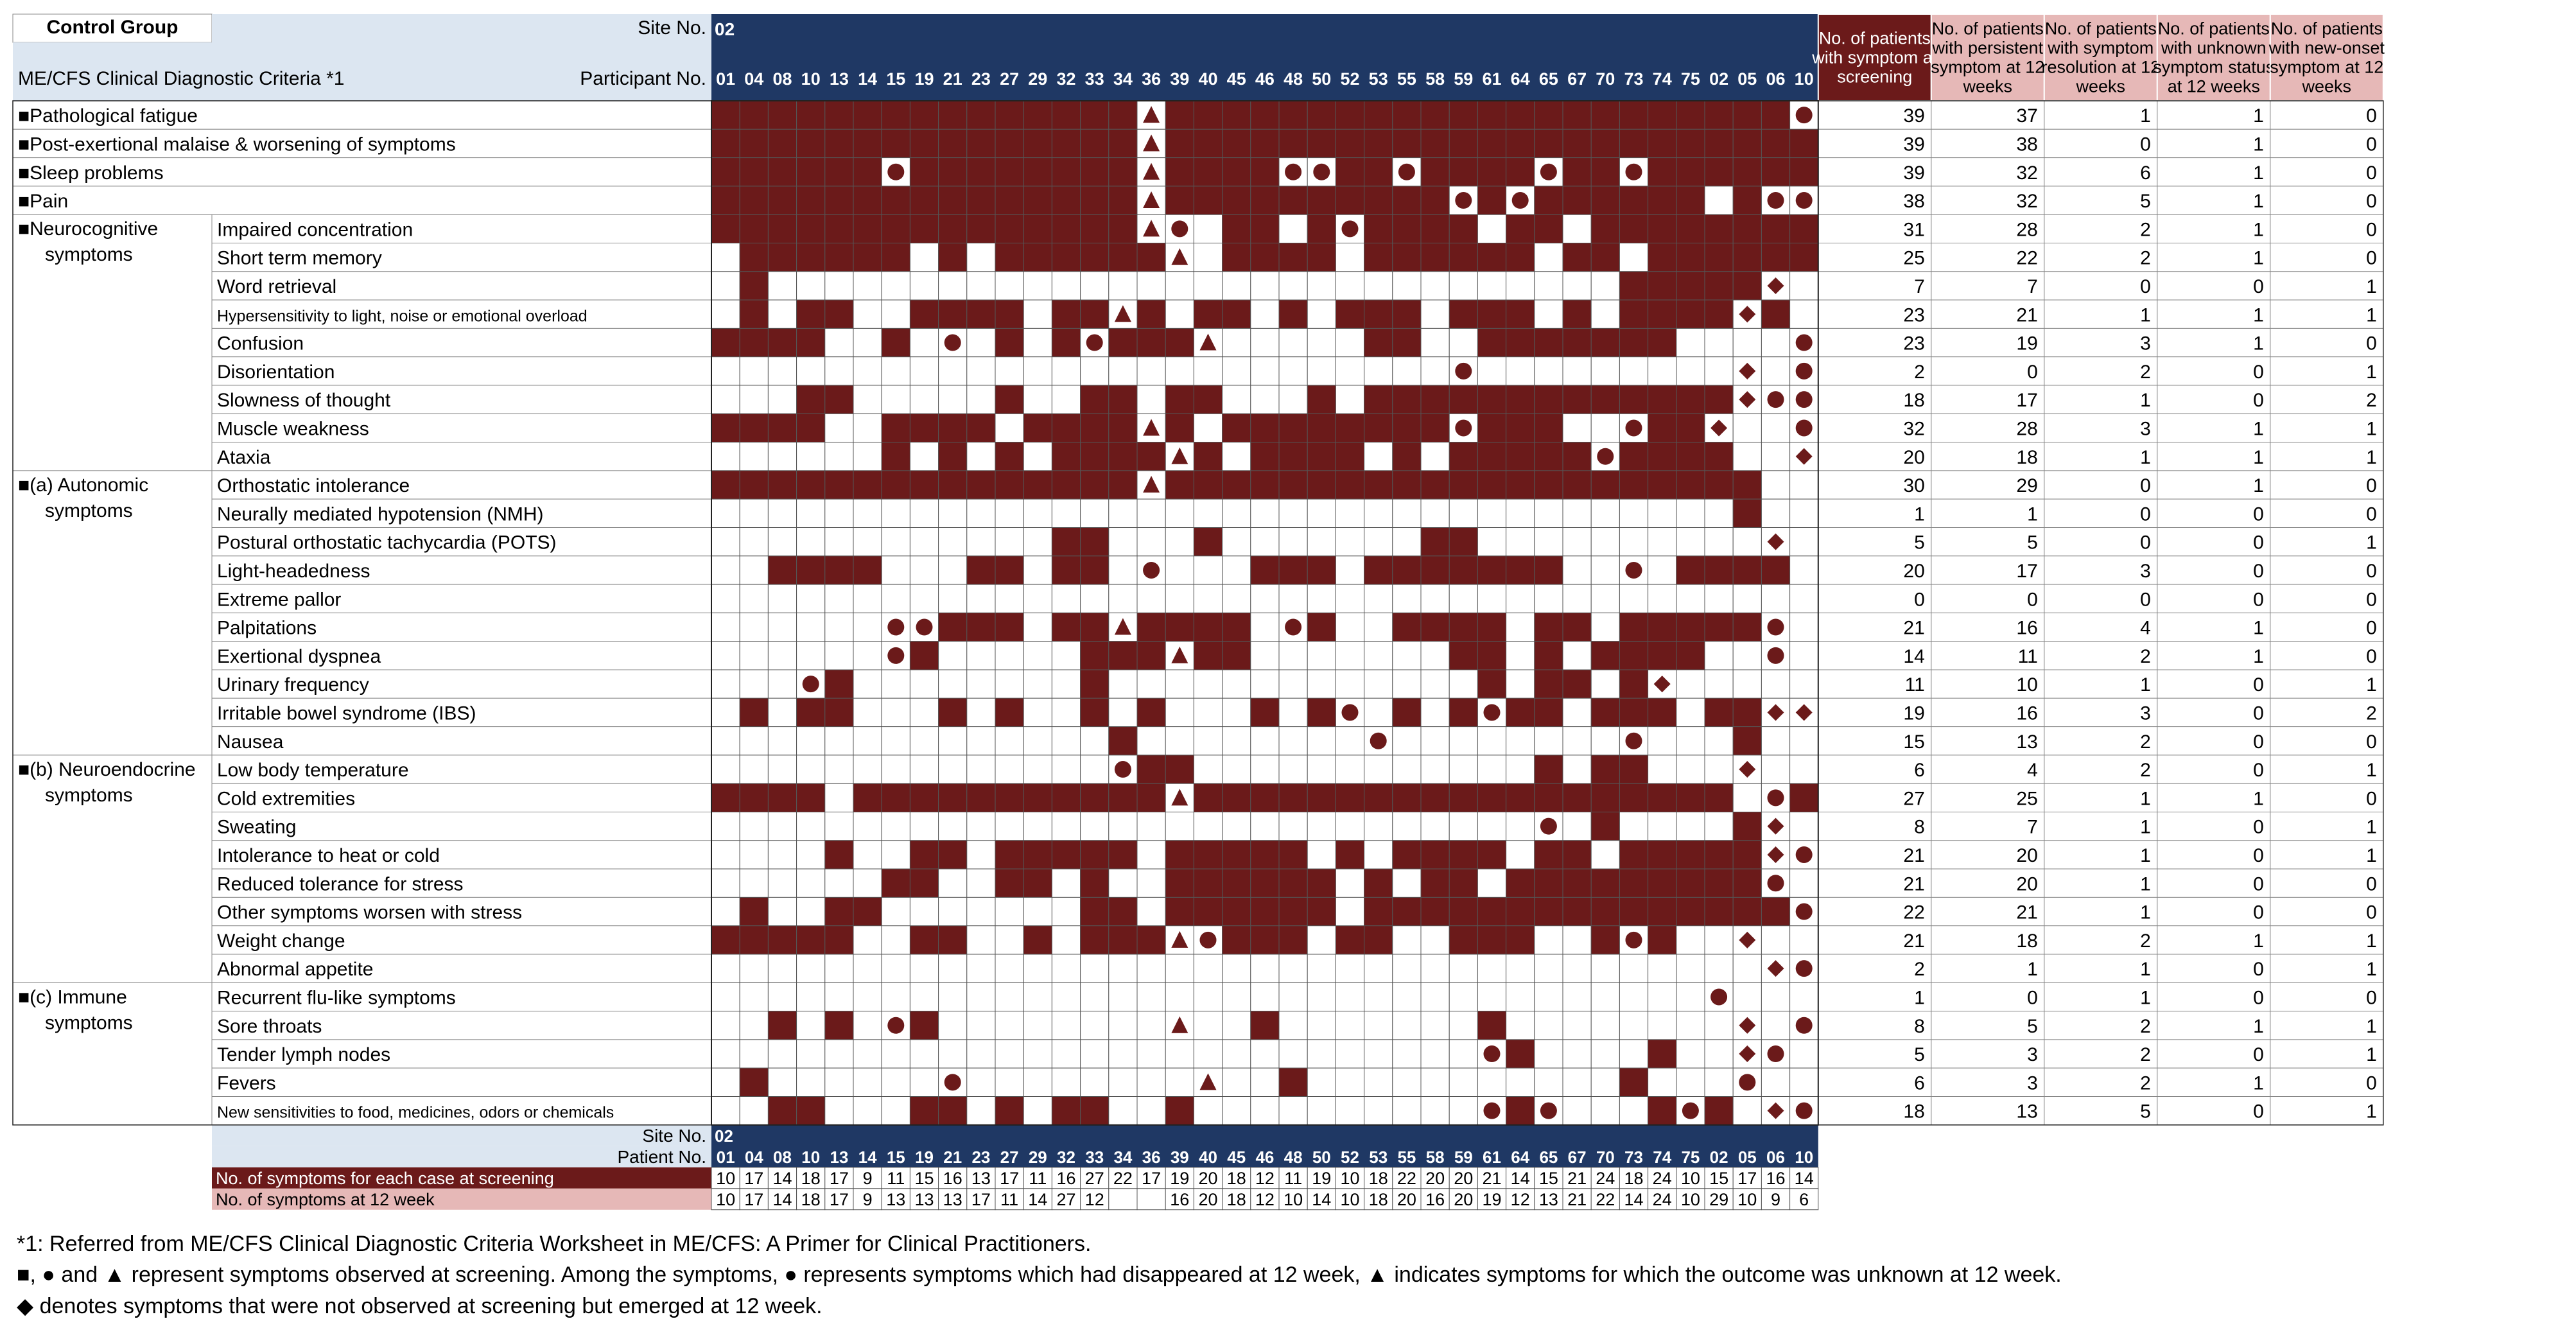 The height and width of the screenshot is (1328, 2576). Describe the element at coordinates (753, 1178) in the screenshot. I see `screening-count: 17` at that location.